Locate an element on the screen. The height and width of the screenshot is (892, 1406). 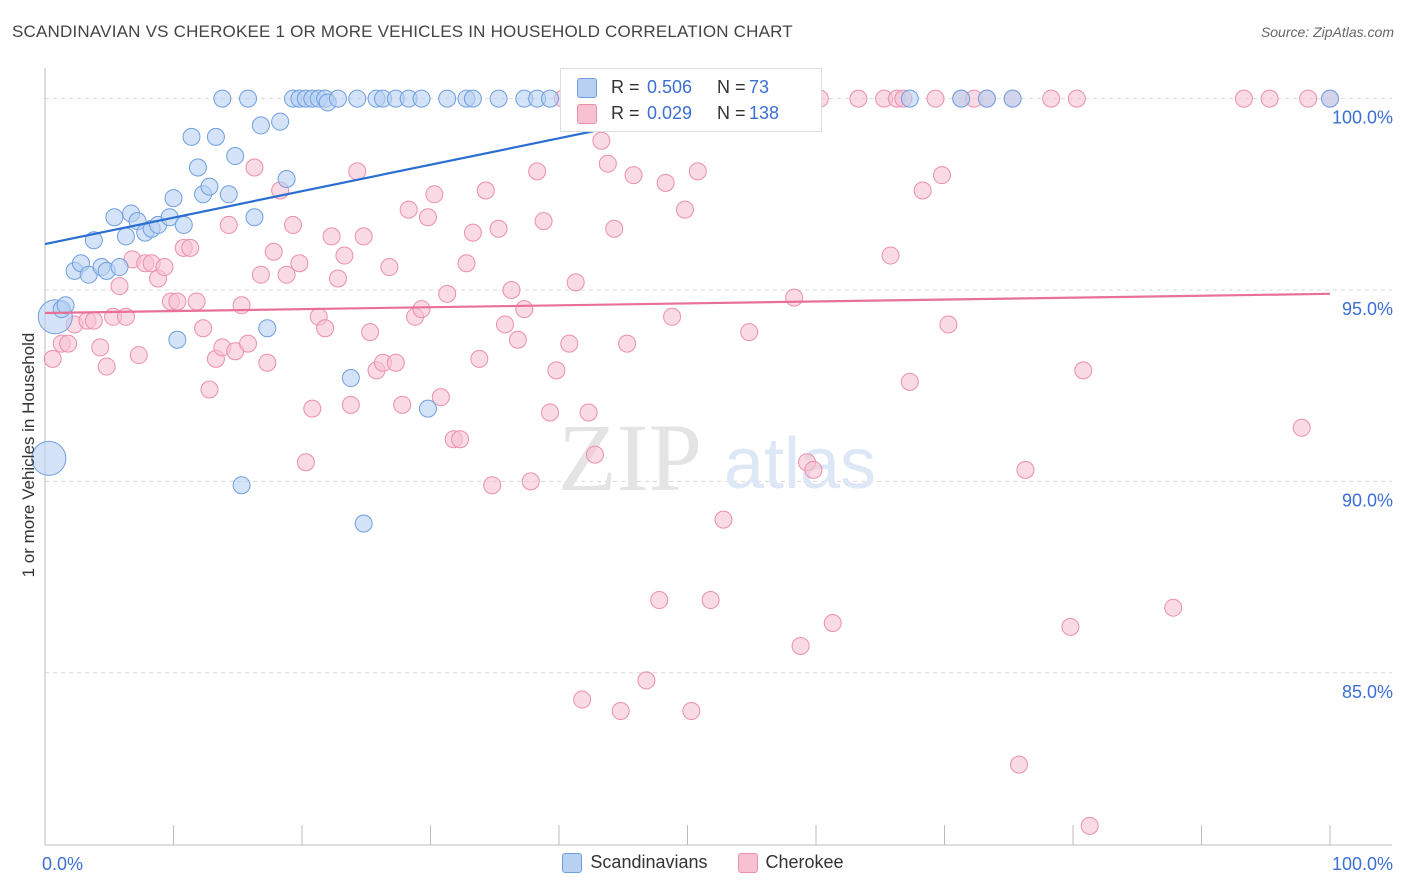
legend-swatch-blue is located at coordinates (572, 862).